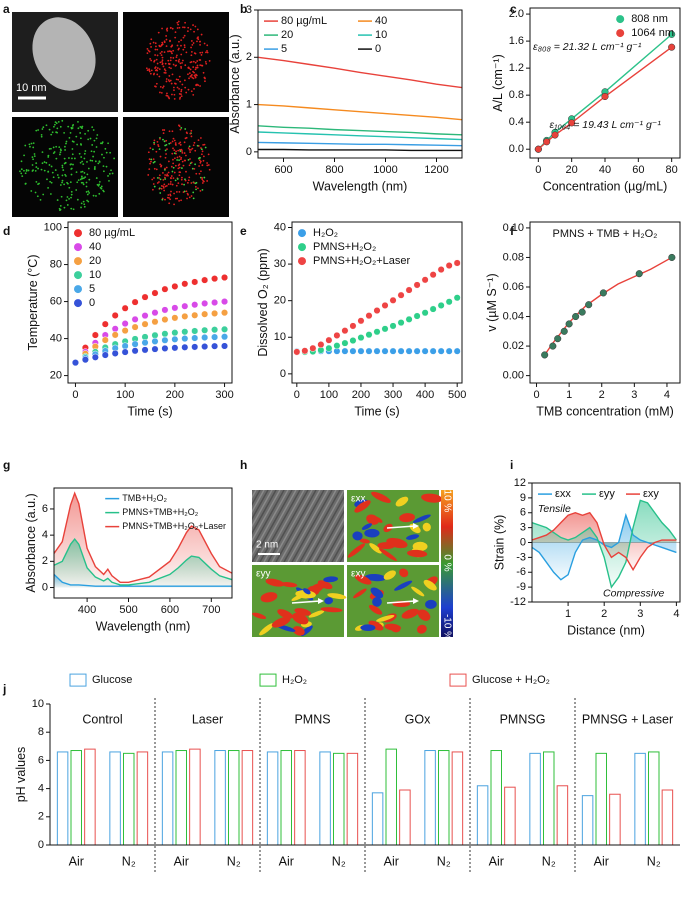 This screenshot has width=688, height=902. I want to click on legend-label: 0, so click(378, 49).